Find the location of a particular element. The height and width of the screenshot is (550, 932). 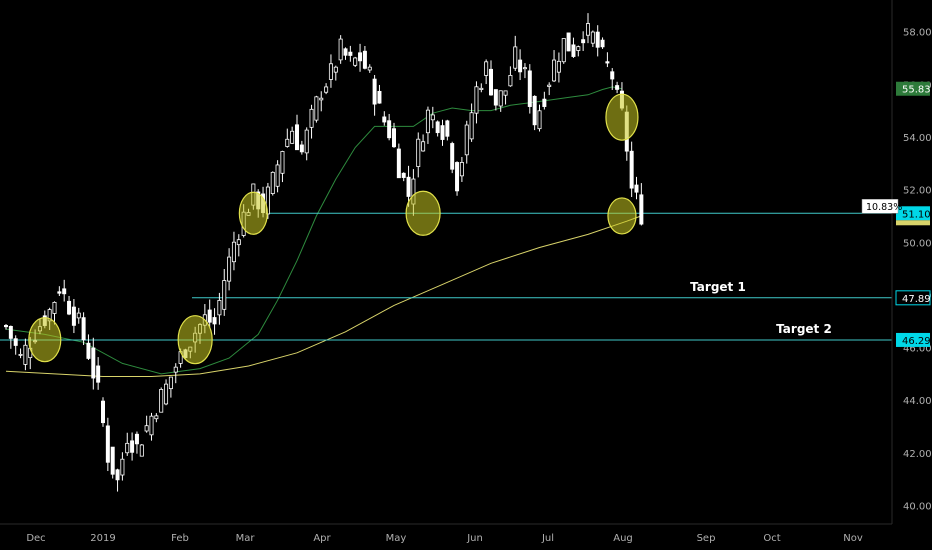

price-tag-label: 46.29 is located at coordinates (916, 341).